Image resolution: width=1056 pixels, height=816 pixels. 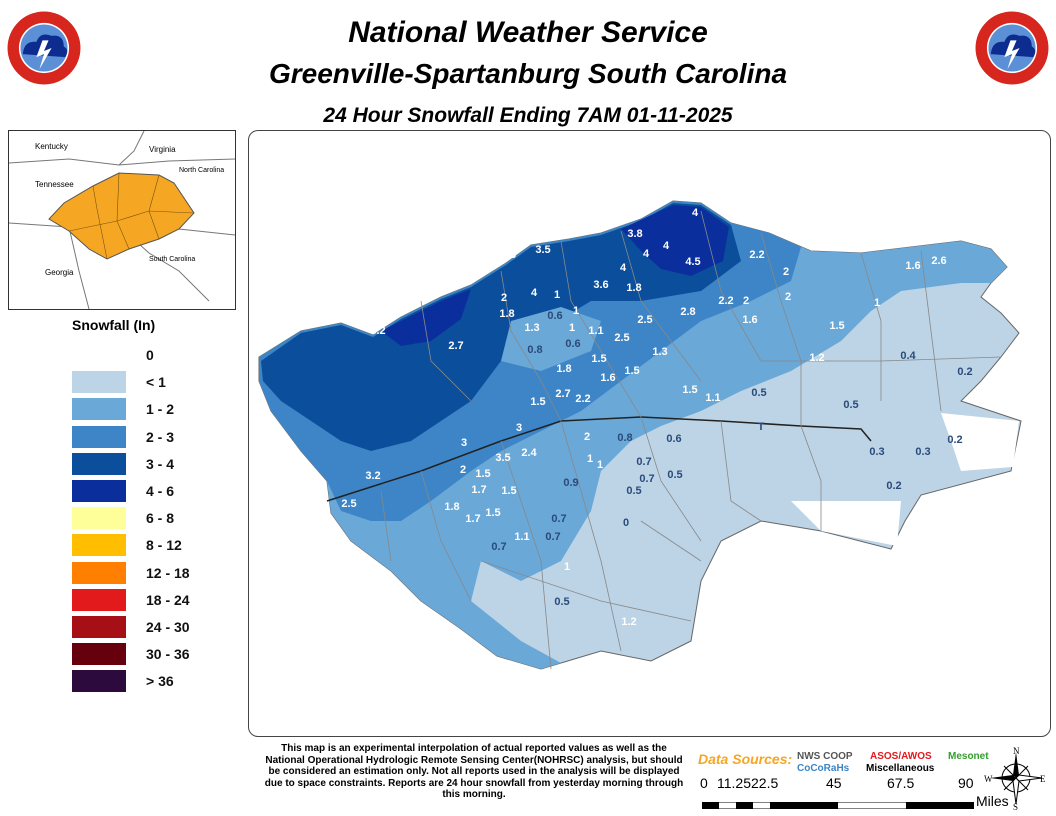 What do you see at coordinates (121, 216) in the screenshot?
I see `inset-highlight-region` at bounding box center [121, 216].